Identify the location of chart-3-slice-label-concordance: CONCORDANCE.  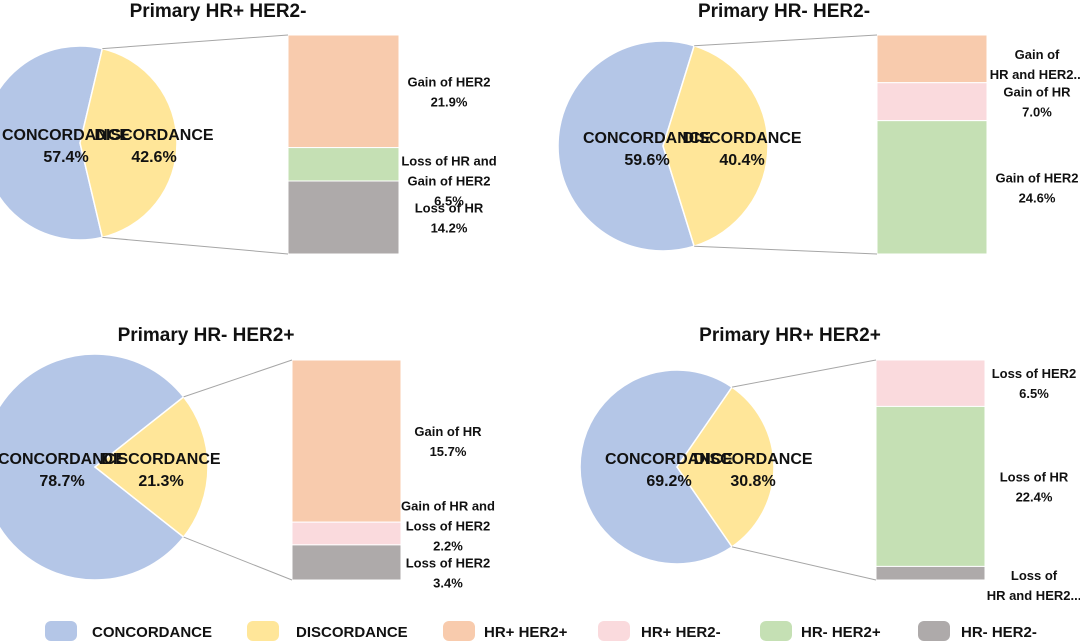
(63, 459).